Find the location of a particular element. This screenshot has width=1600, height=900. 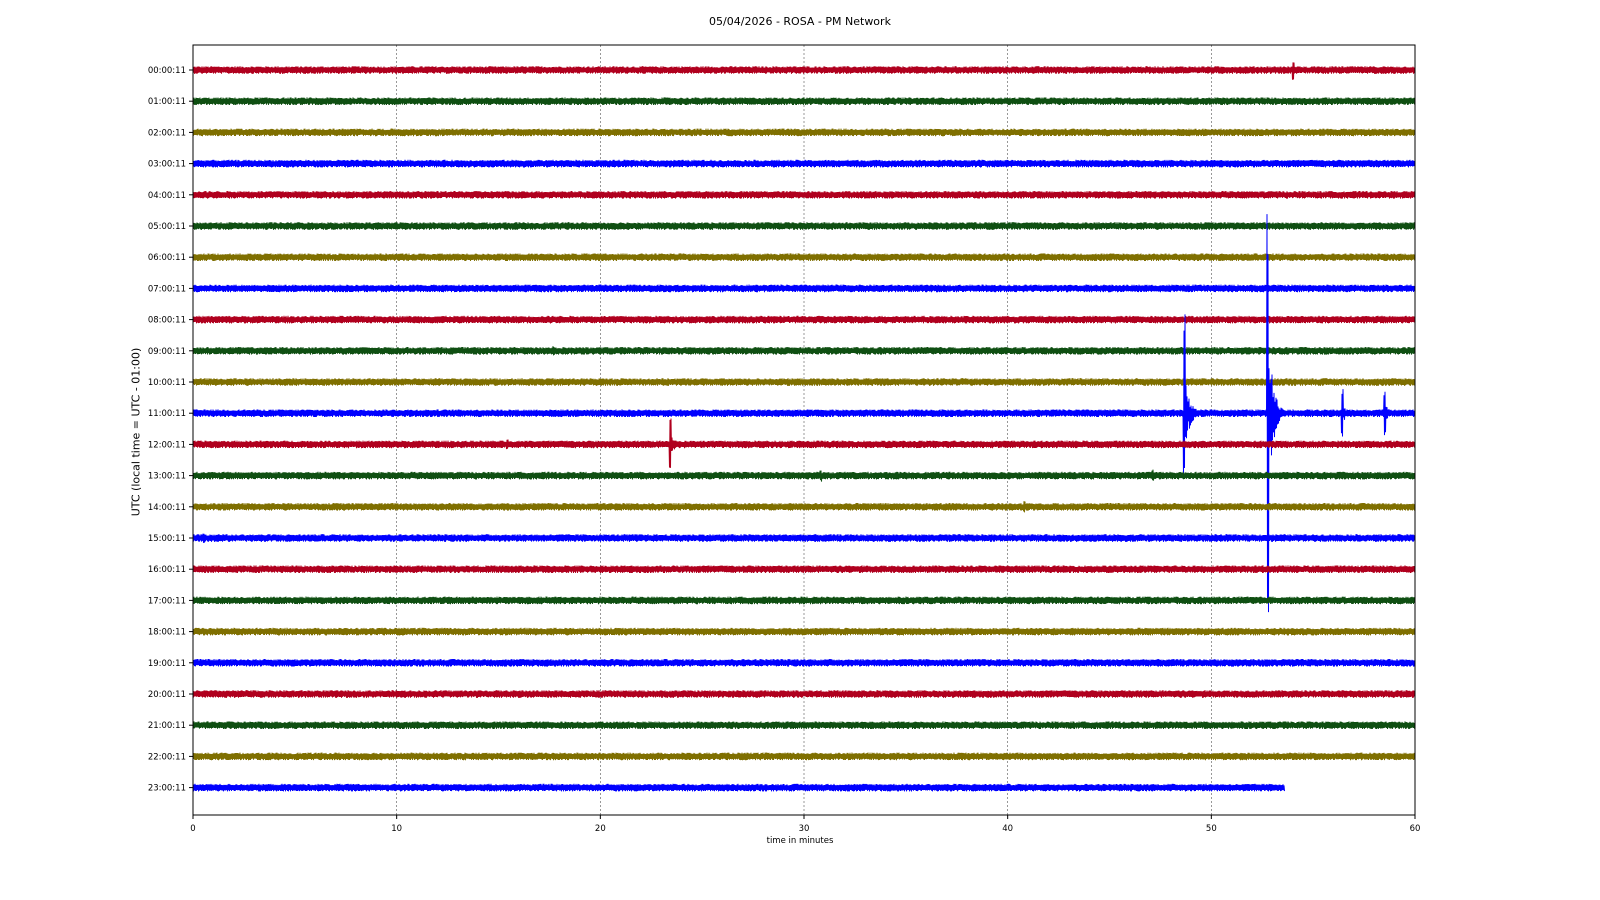

y-tick-label: 03:00:11 is located at coordinates (167, 165).